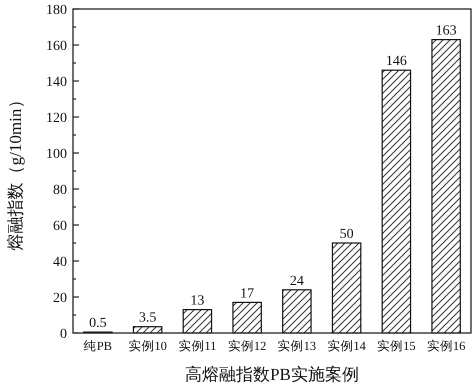  I want to click on y-tick-label: 100, so click(56, 154).